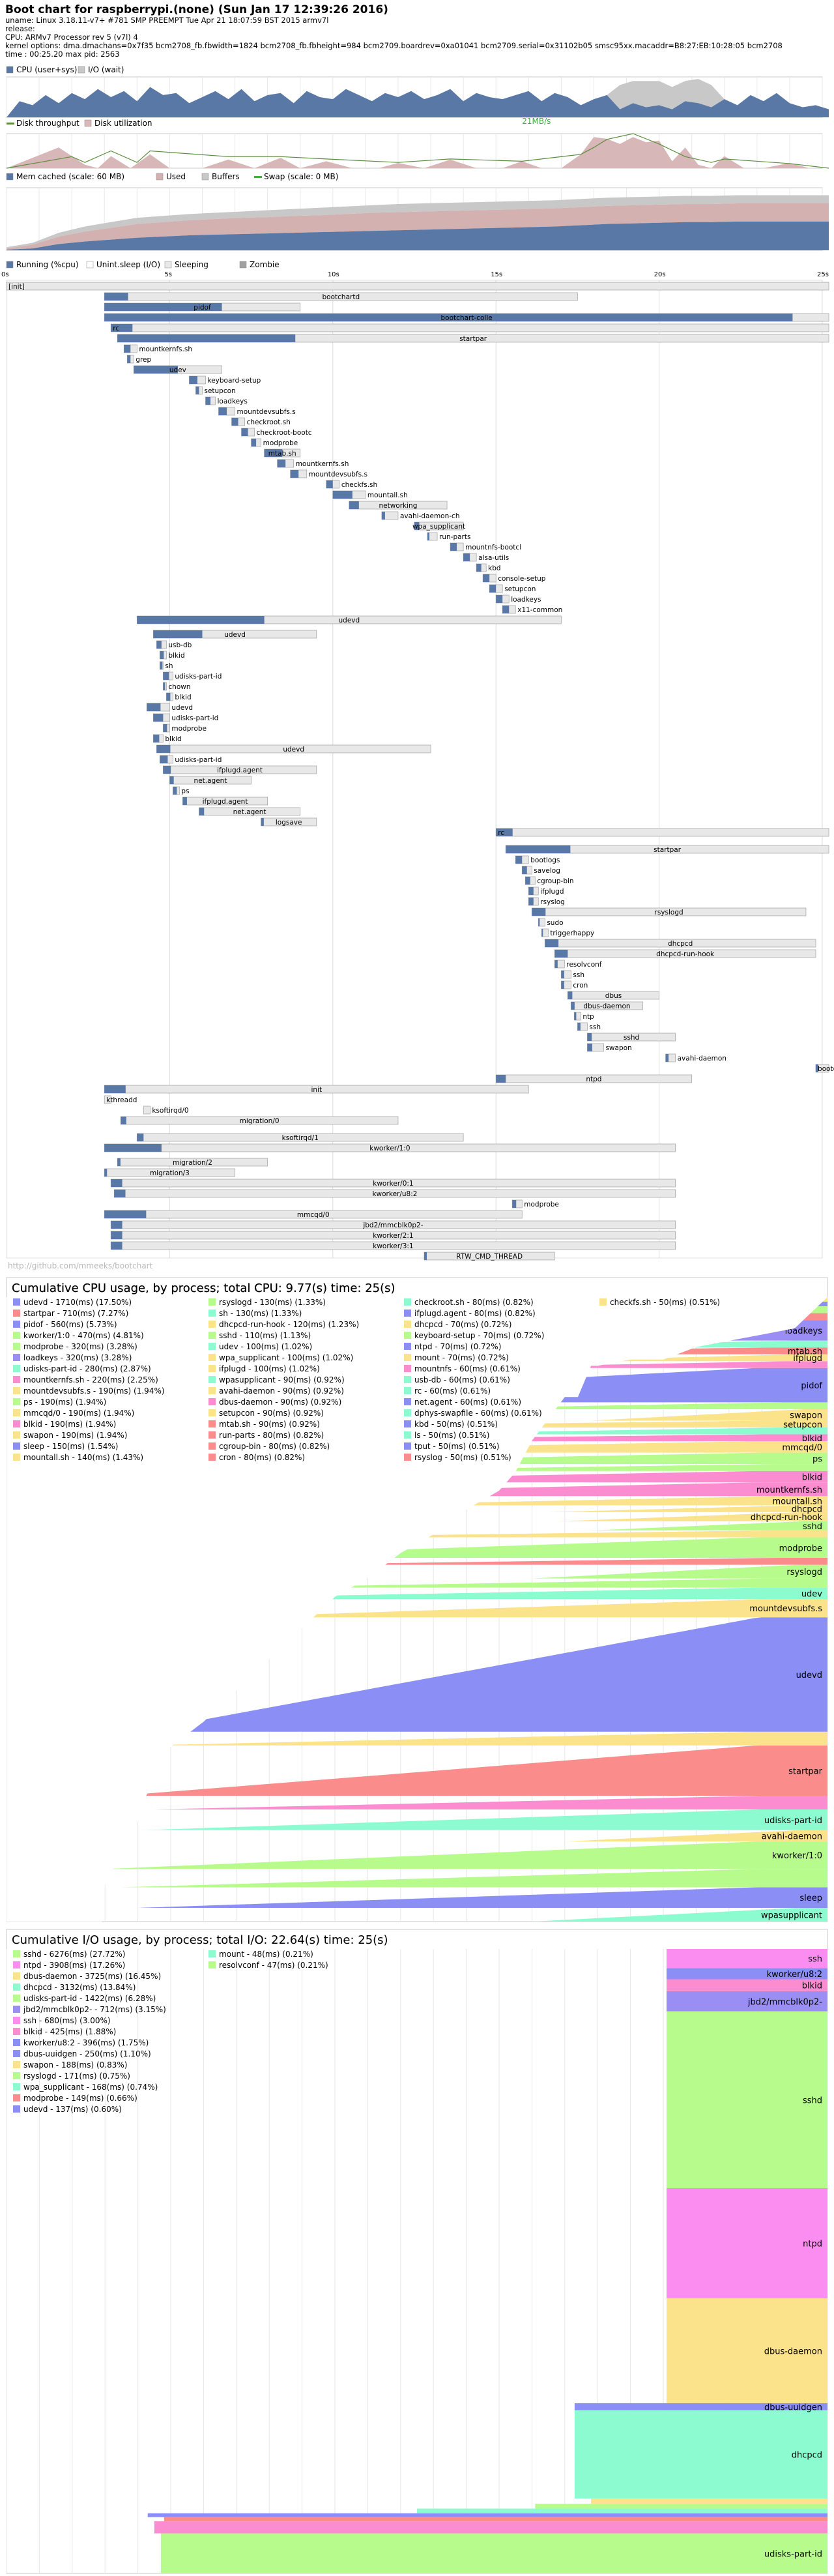  I want to click on cumcpu-legend-label: setupcon - 90(ms) (0.92%), so click(272, 1413).